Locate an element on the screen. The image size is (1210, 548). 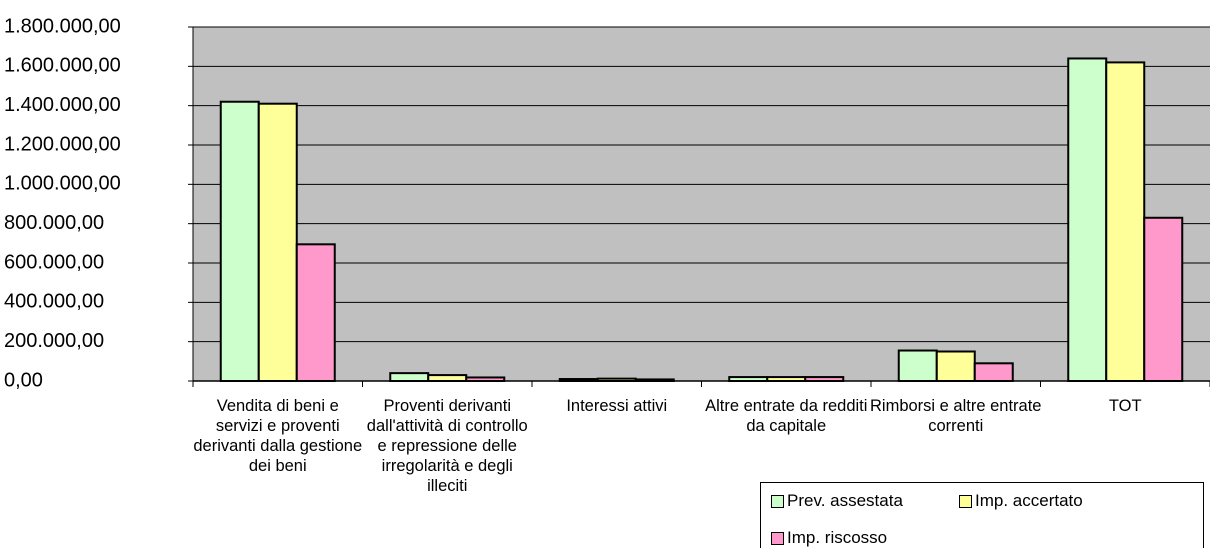
legend-item: Prev. assestata is located at coordinates (837, 501).